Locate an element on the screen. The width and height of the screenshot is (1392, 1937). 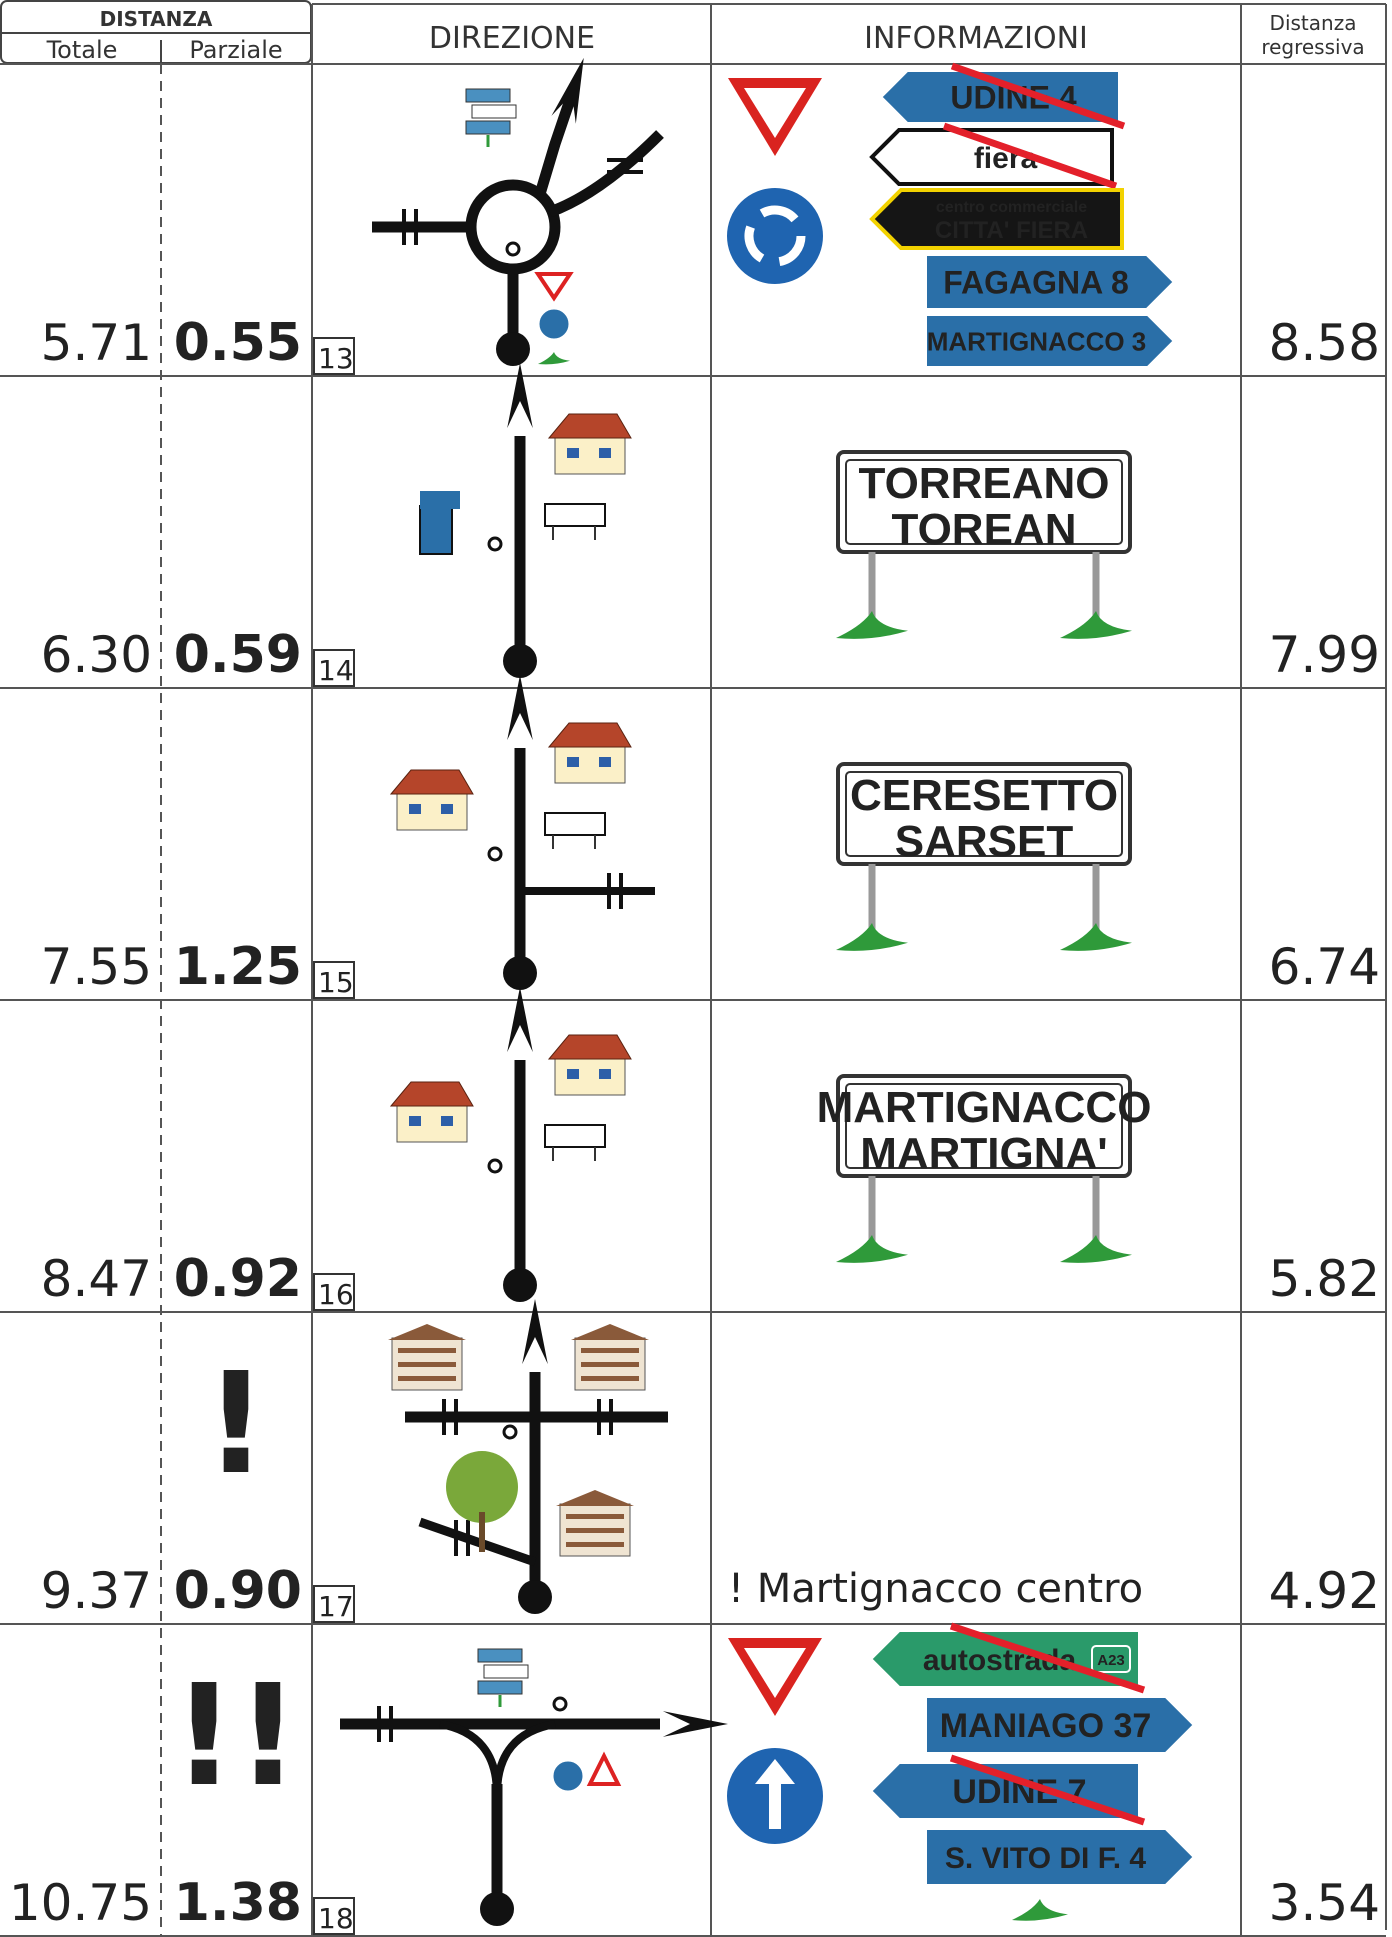
sign-text: centro commerciale is located at coordinates (1011, 207).